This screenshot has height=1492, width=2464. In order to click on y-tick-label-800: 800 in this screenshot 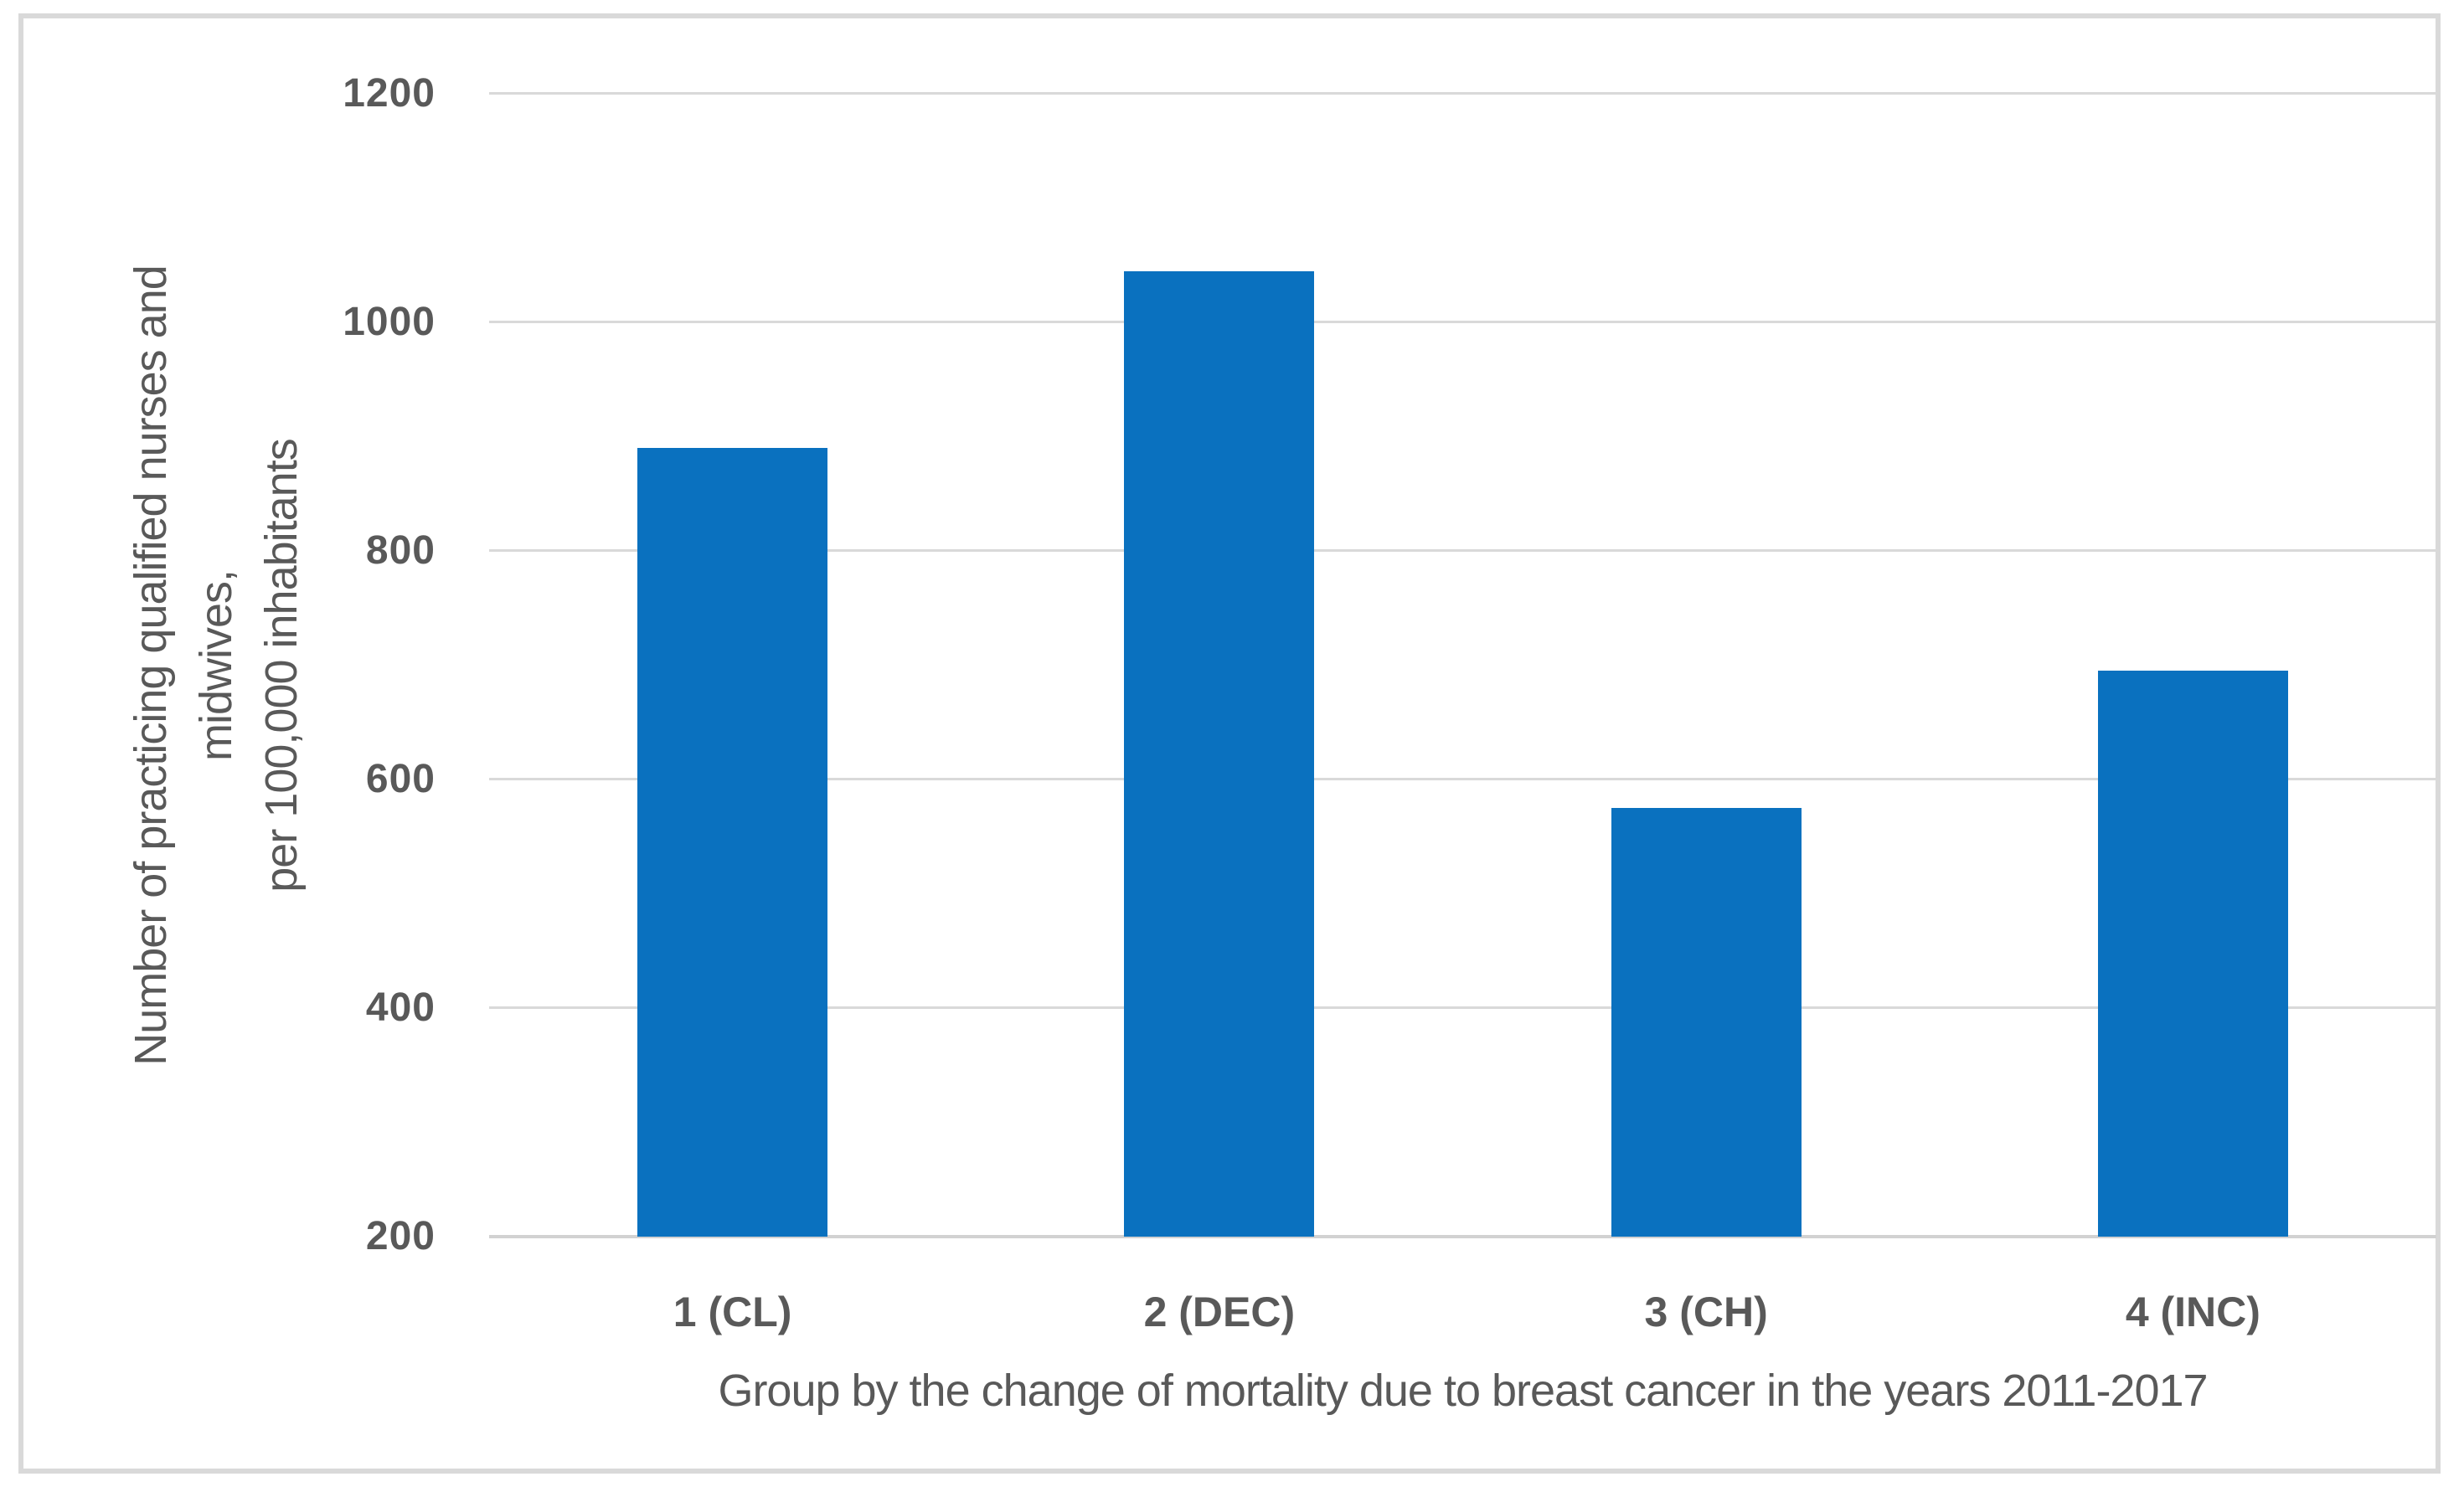, I will do `click(400, 550)`.